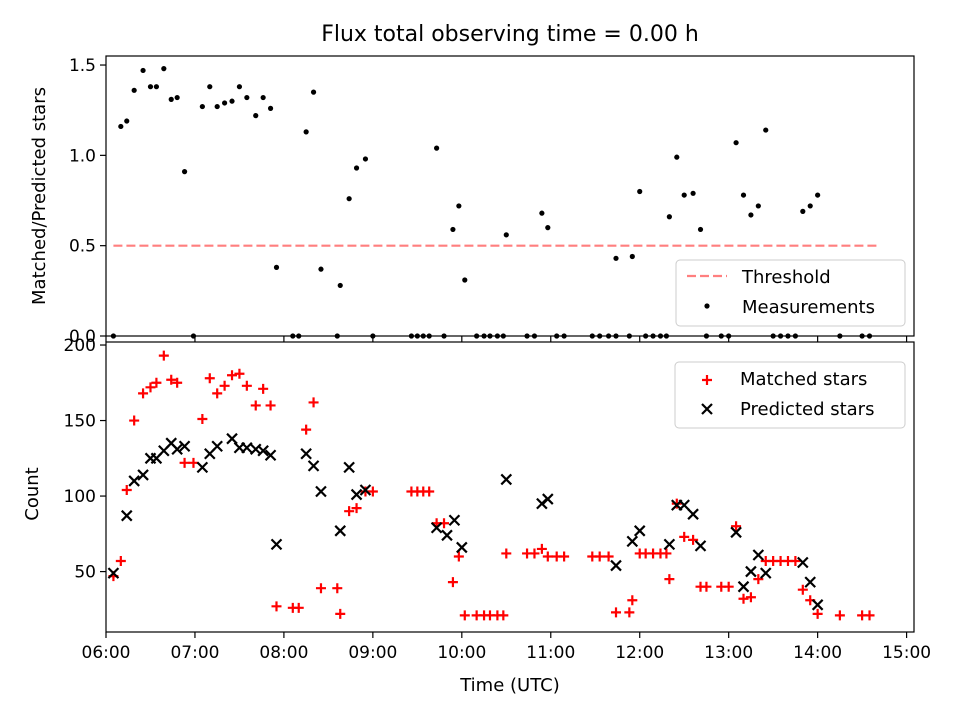 This screenshot has height=720, width=960. What do you see at coordinates (194, 653) in the screenshot?
I see `x-tick-label: 07:00` at bounding box center [194, 653].